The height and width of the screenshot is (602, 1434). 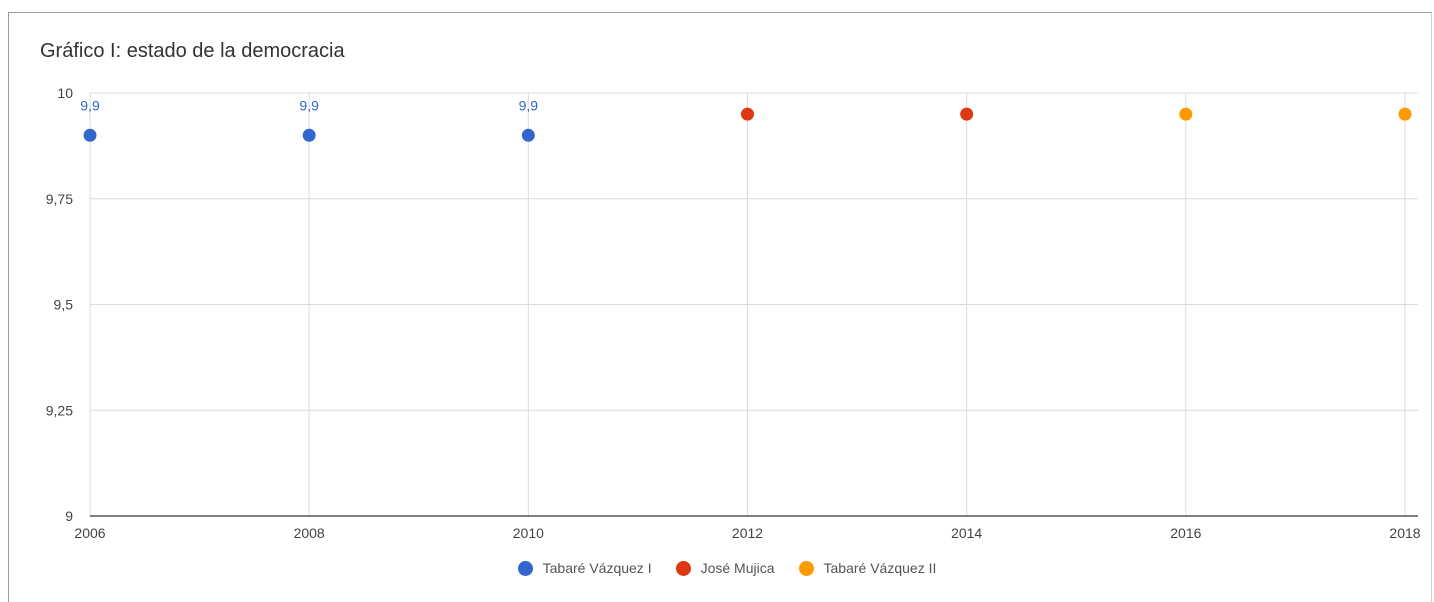 I want to click on x-tick-label: 2018, so click(x=1404, y=533).